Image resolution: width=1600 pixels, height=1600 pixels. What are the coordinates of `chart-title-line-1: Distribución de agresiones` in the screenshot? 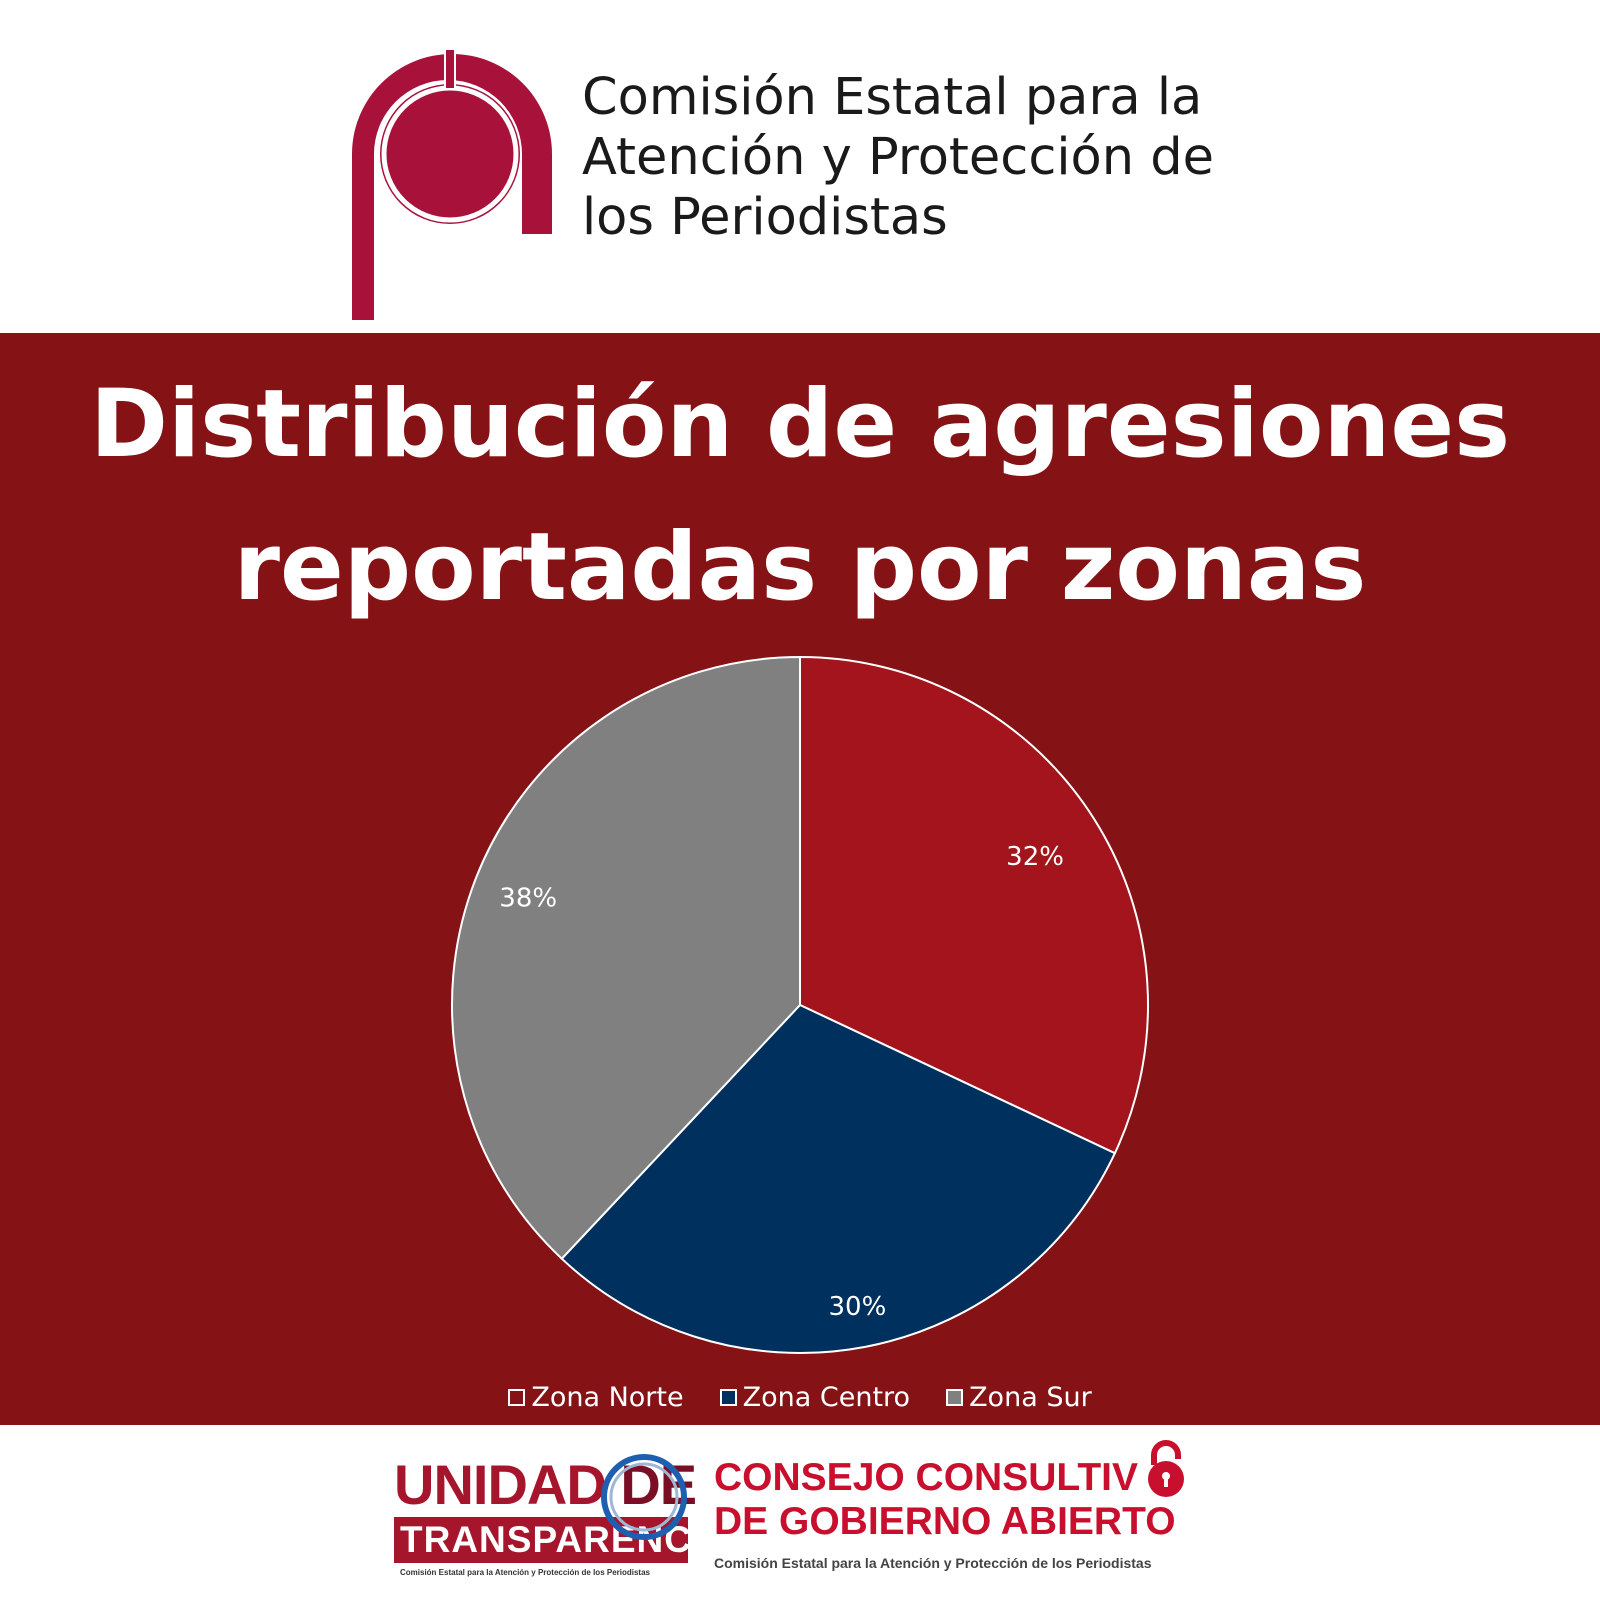 It's located at (800, 424).